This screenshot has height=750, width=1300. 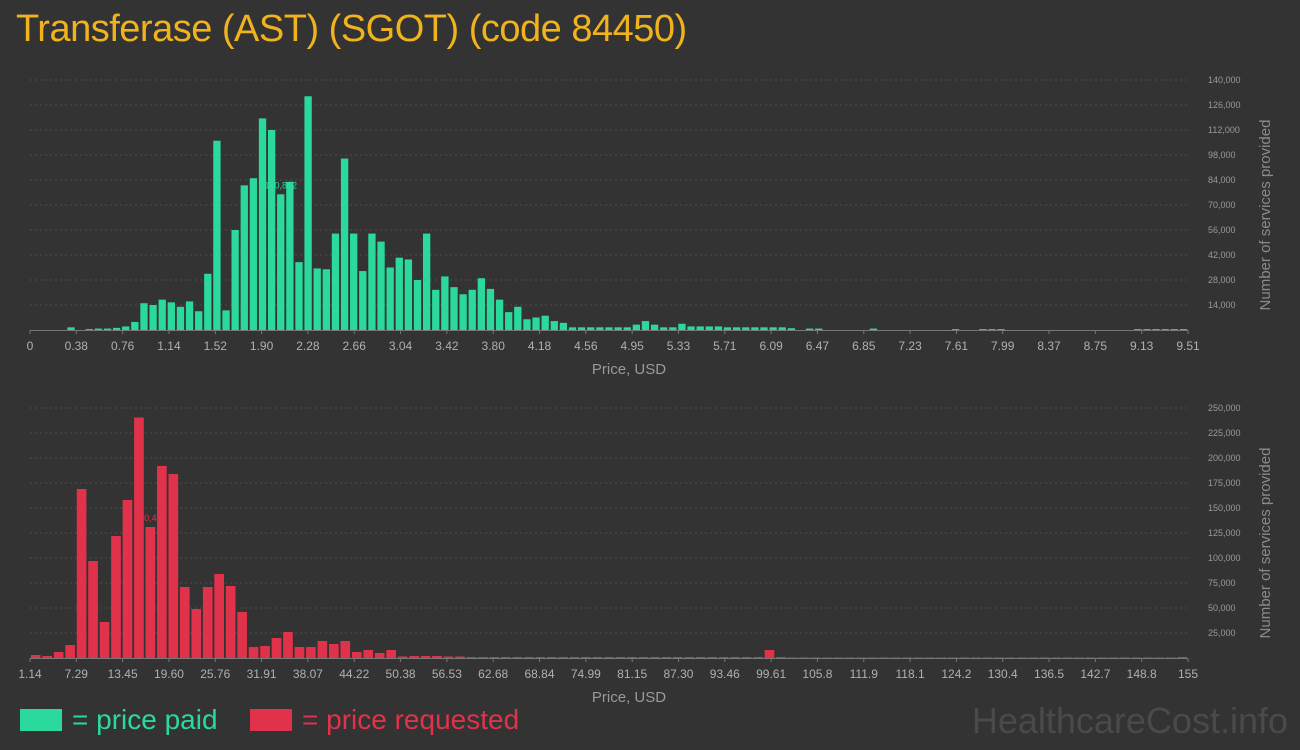 What do you see at coordinates (771, 346) in the screenshot?
I see `paid-x-tick-label: 6.09` at bounding box center [771, 346].